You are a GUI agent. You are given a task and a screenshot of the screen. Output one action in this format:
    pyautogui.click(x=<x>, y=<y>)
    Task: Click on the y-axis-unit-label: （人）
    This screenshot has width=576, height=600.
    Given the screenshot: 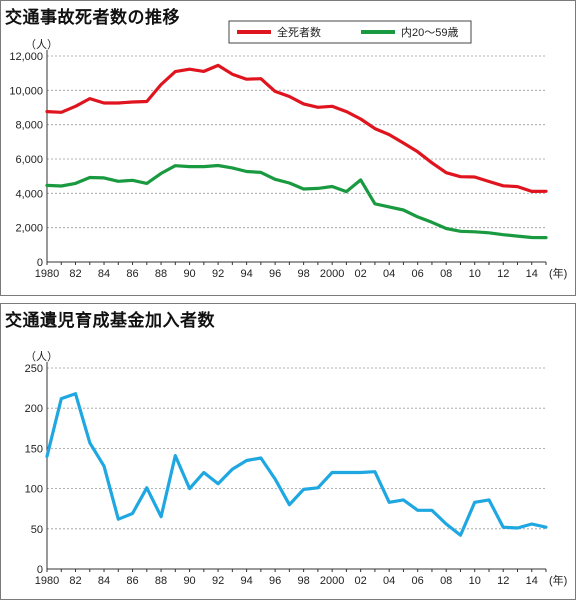 What is the action you would take?
    pyautogui.click(x=41, y=44)
    